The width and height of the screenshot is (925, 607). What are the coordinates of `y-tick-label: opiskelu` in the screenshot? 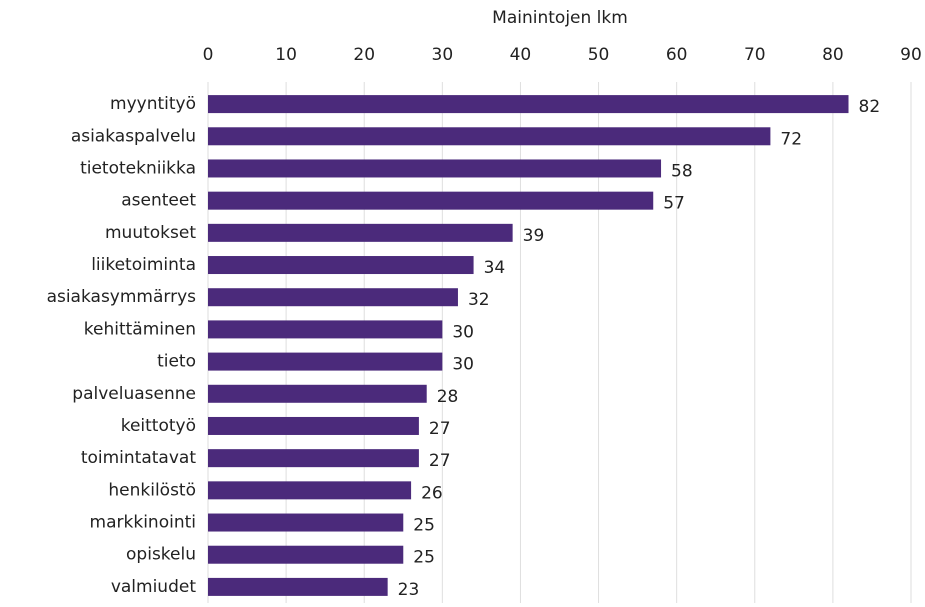 It's located at (161, 555).